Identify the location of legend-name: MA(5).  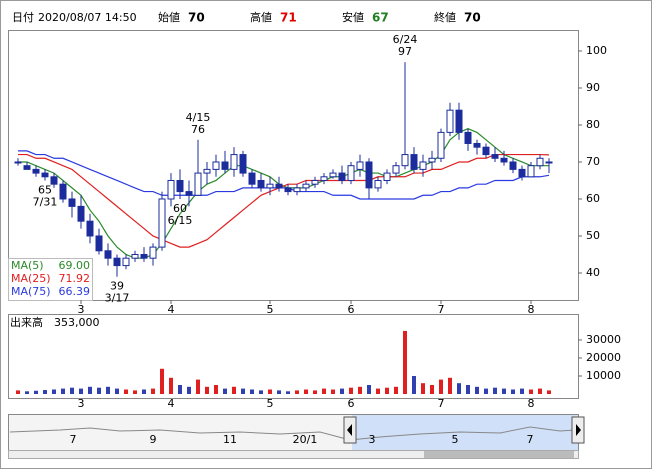
(27, 265).